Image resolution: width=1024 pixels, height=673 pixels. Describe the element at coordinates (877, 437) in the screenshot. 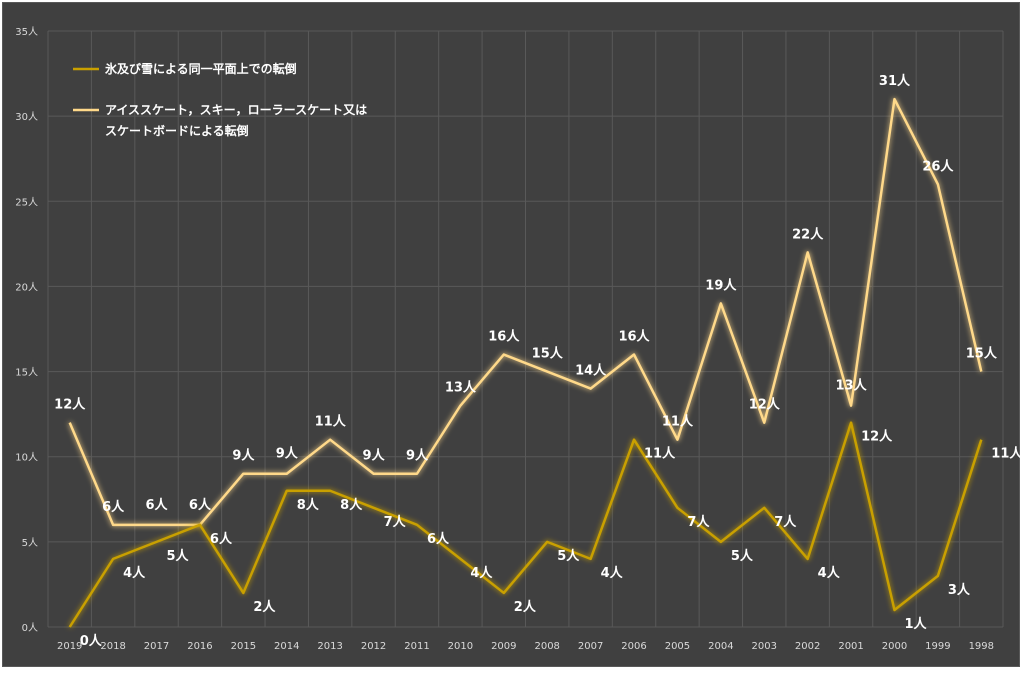

I see `data-label-series-1: 12人` at that location.